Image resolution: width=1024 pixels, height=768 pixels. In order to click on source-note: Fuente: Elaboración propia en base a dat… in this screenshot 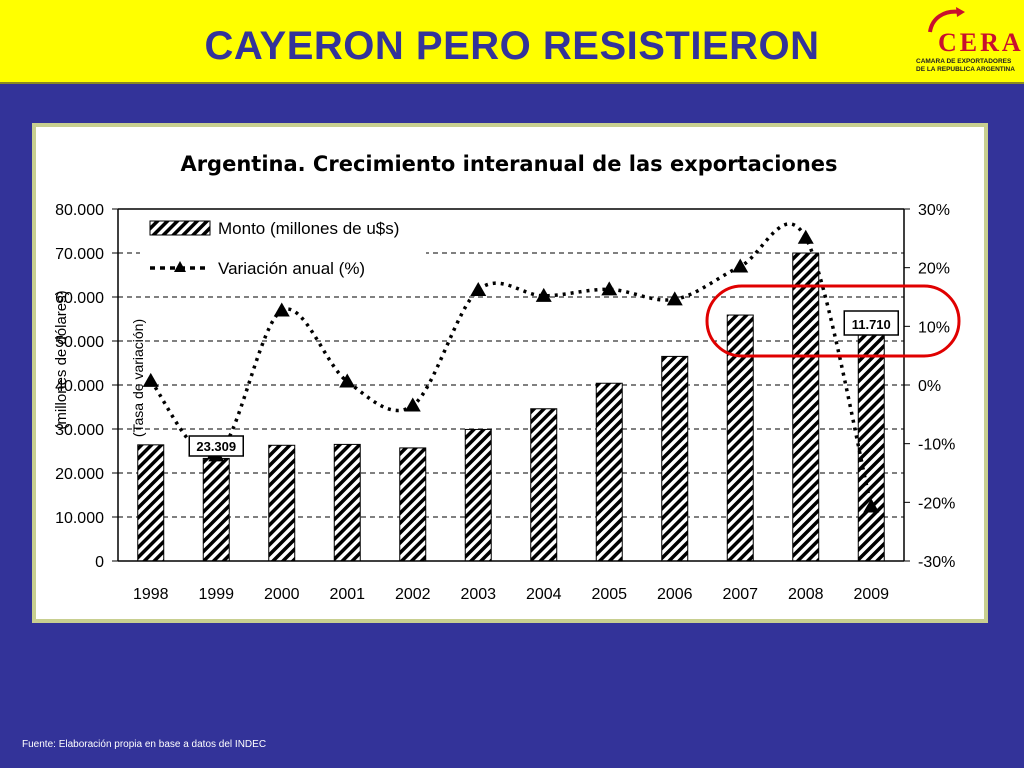, I will do `click(144, 744)`.